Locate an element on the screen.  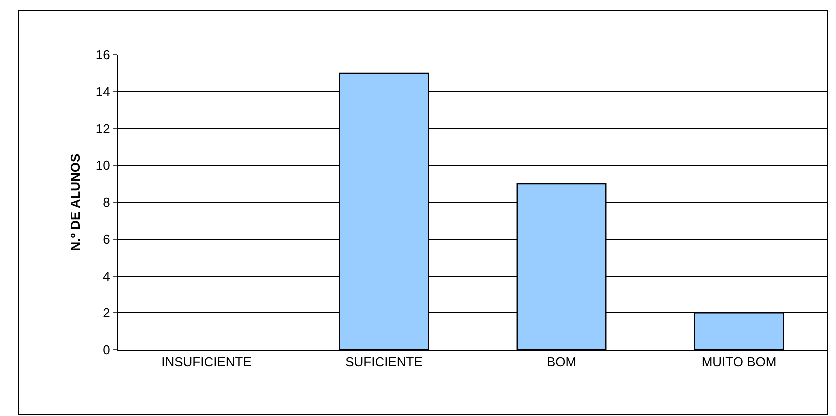
x-tick-label: INSUFICIENTE is located at coordinates (207, 362).